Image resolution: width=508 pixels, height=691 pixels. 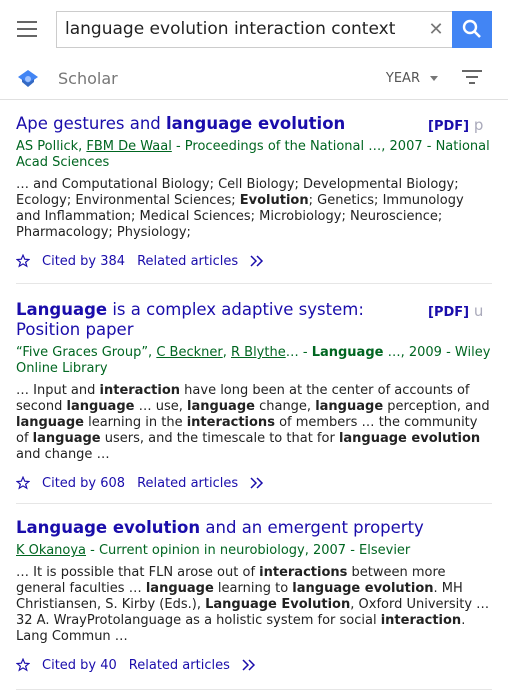 I want to click on result-actions: Cited by 608 Related articles, so click(x=254, y=484).